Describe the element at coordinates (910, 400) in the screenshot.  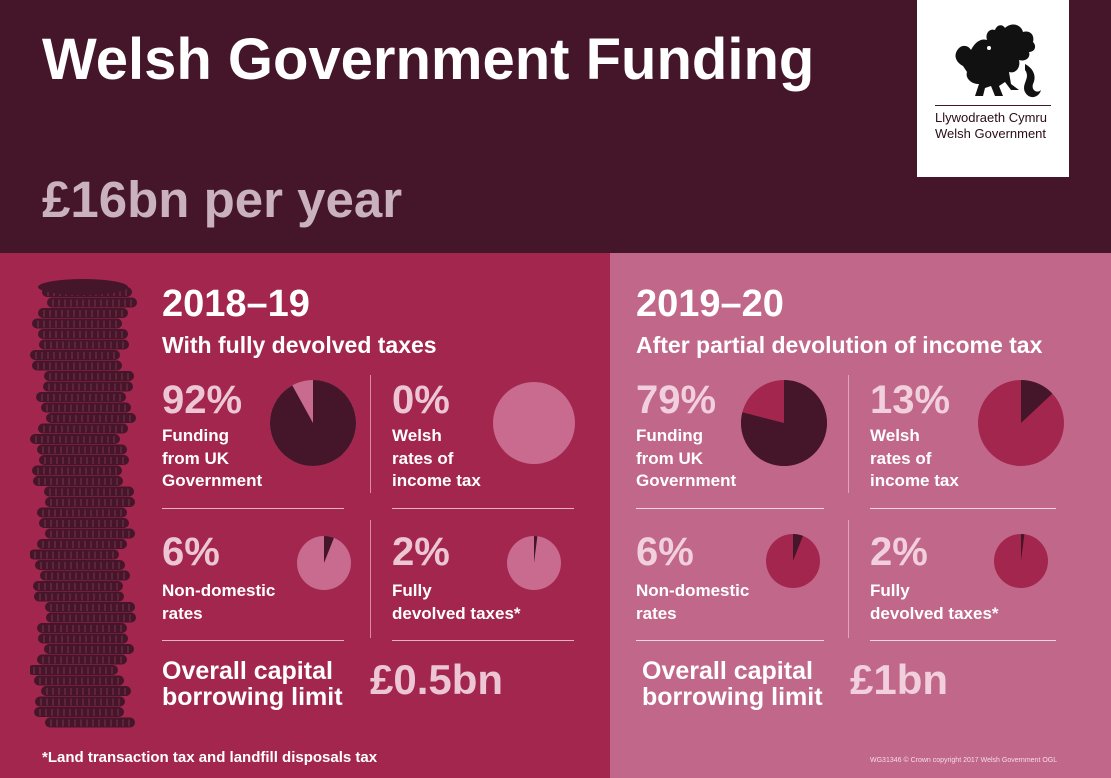
I see `stat-pct-income-tax-right: 13%` at that location.